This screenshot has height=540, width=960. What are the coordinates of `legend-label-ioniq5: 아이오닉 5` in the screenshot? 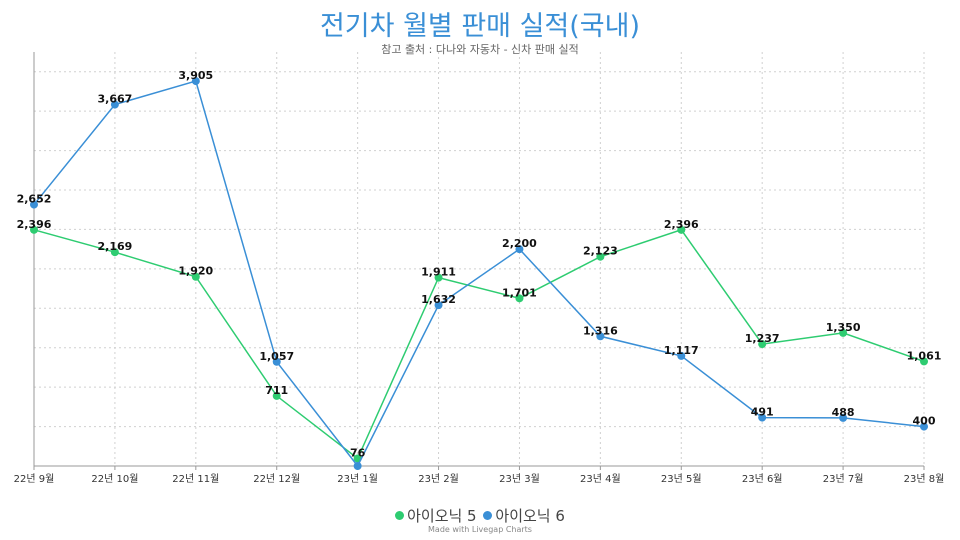 It's located at (442, 516).